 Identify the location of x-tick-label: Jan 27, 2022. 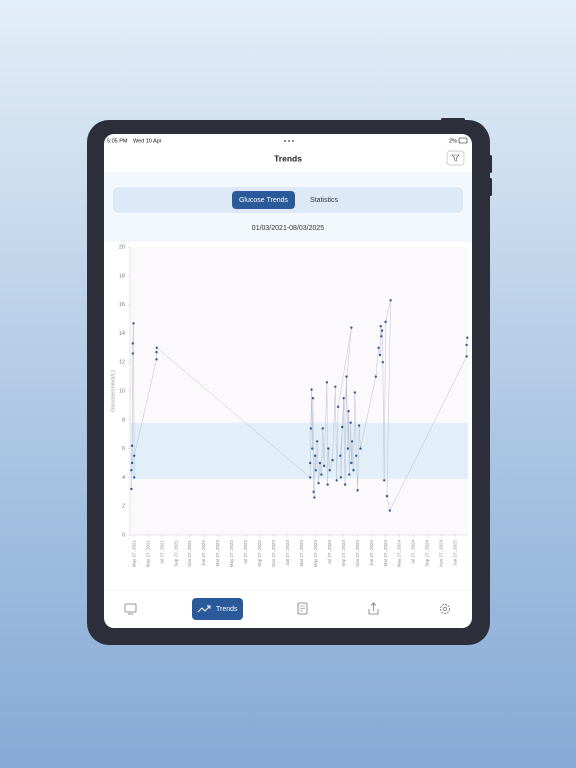
(203, 553).